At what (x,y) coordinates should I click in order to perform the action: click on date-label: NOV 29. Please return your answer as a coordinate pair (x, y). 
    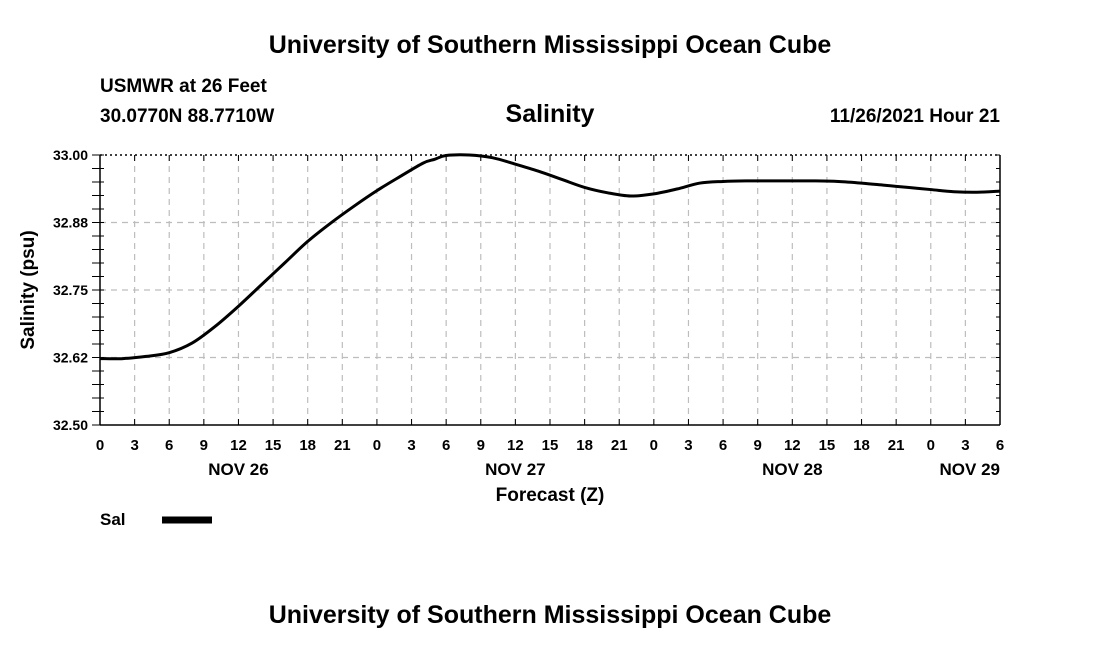
    Looking at the image, I should click on (970, 469).